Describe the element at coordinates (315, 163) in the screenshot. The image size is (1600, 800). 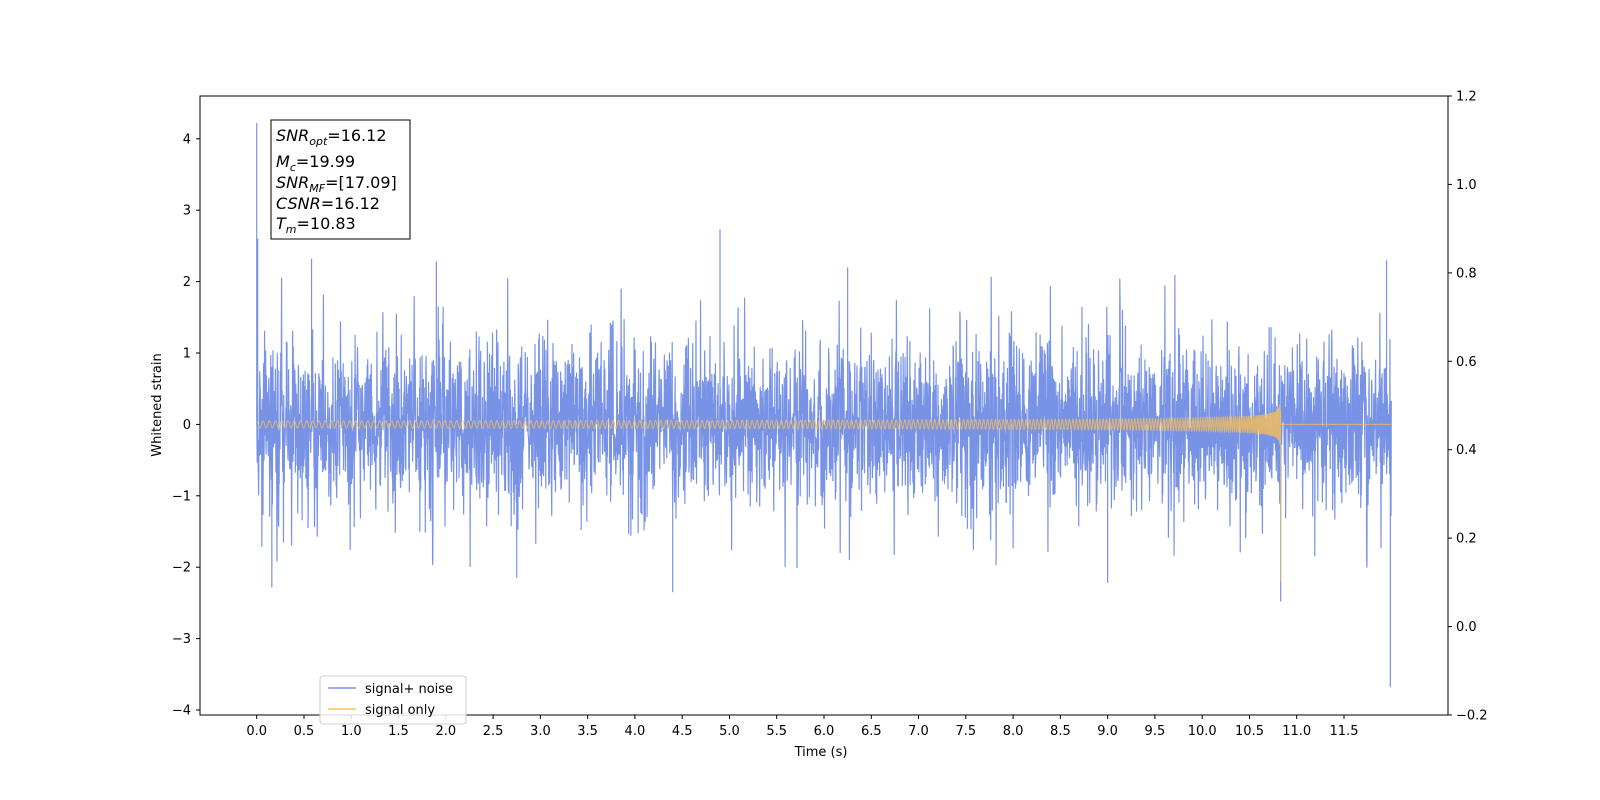
I see `mc-annotation: Mc=19.99` at that location.